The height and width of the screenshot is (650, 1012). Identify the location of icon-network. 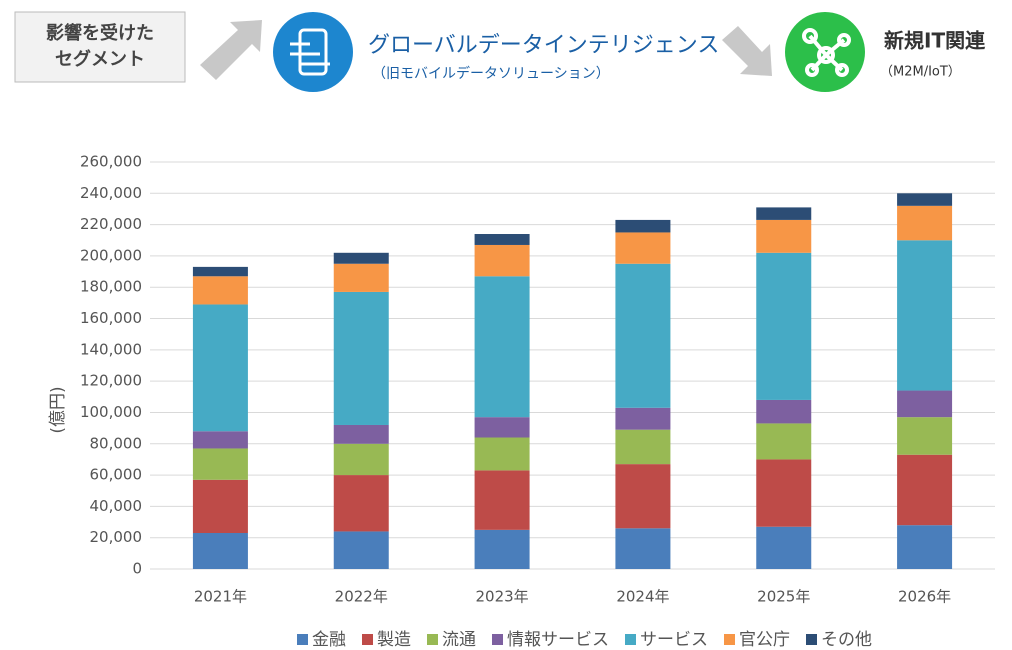
(826, 52).